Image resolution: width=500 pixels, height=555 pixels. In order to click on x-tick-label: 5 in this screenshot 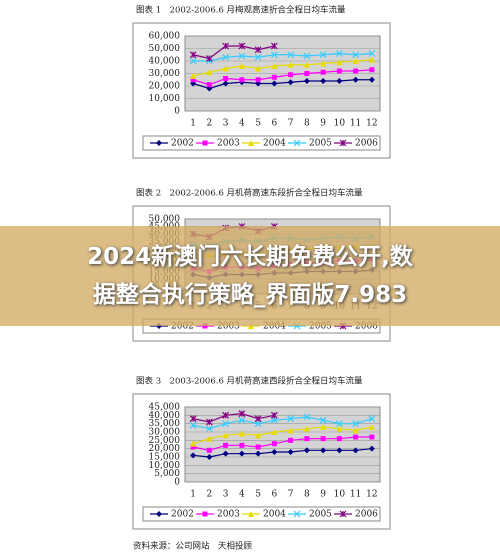, I will do `click(258, 495)`.